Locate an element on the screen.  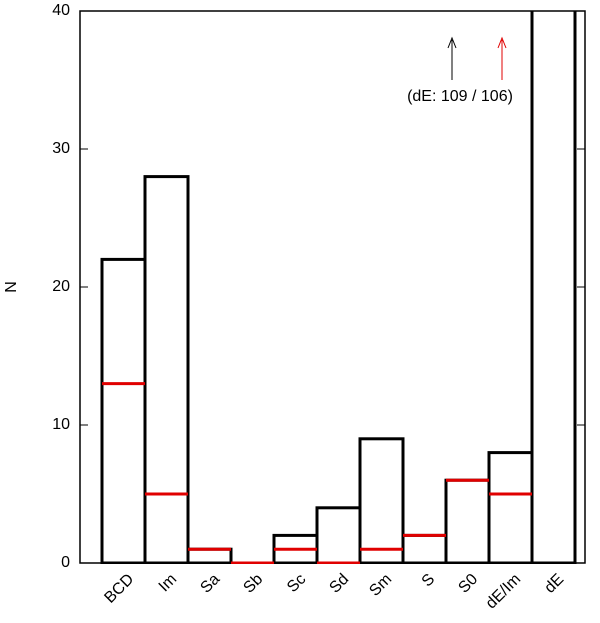
x-tick-label: dE is located at coordinates (554, 584).